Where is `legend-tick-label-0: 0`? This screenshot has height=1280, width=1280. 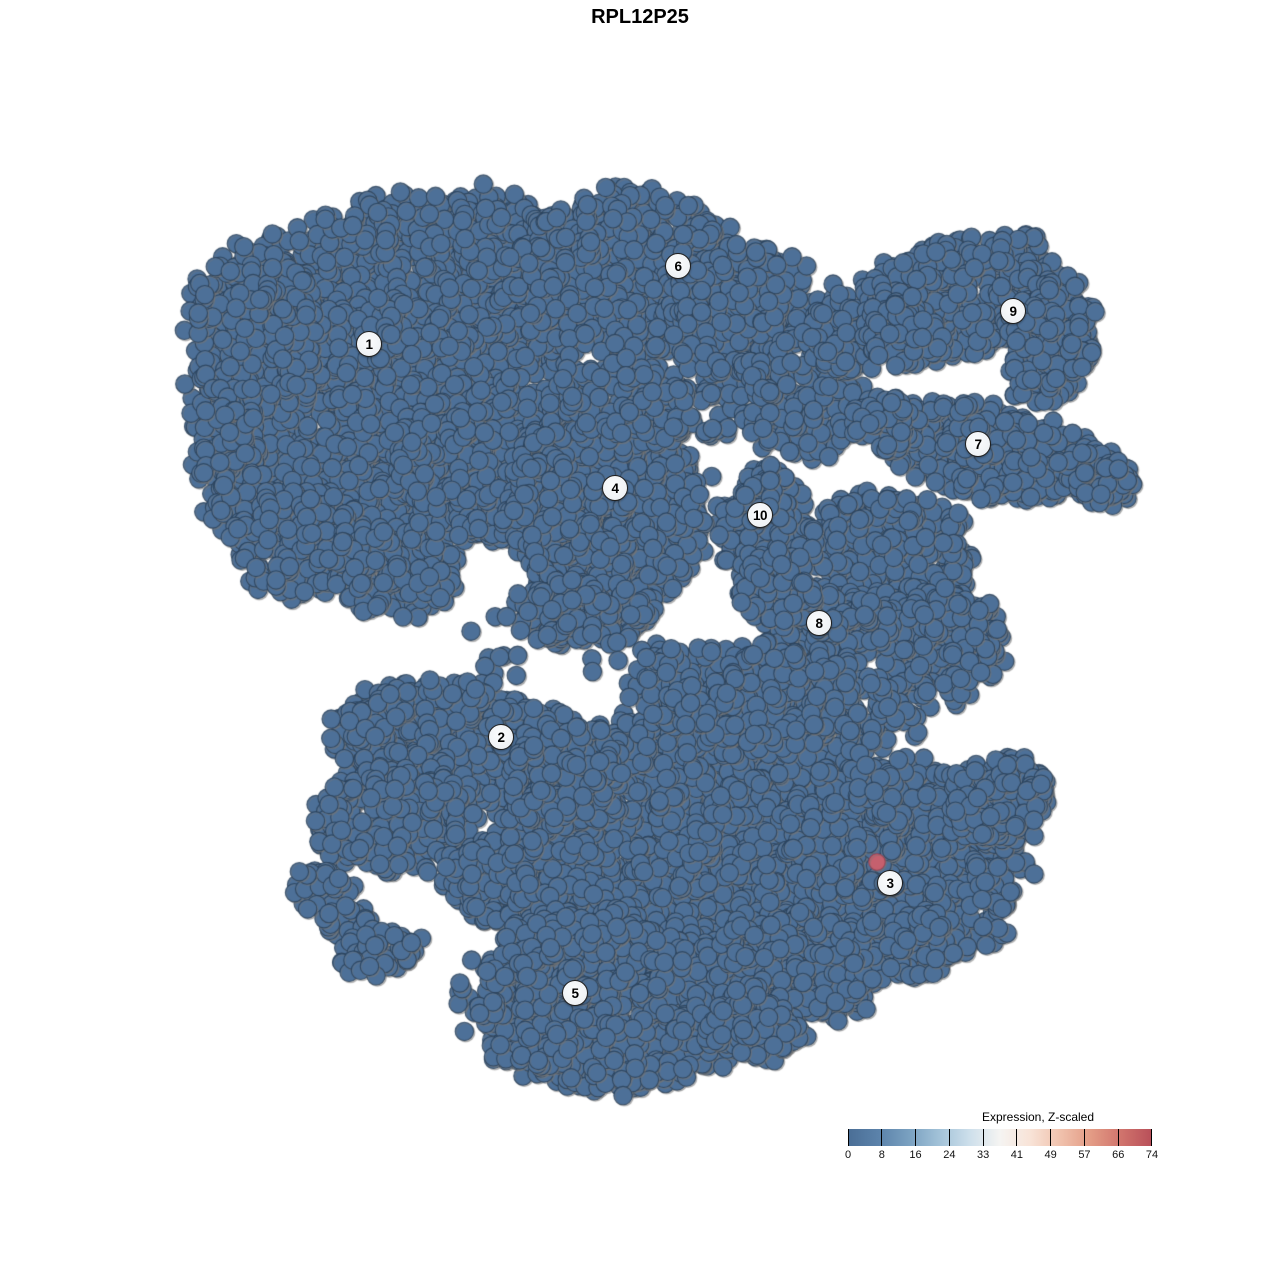
legend-tick-label-0: 0 is located at coordinates (848, 1155).